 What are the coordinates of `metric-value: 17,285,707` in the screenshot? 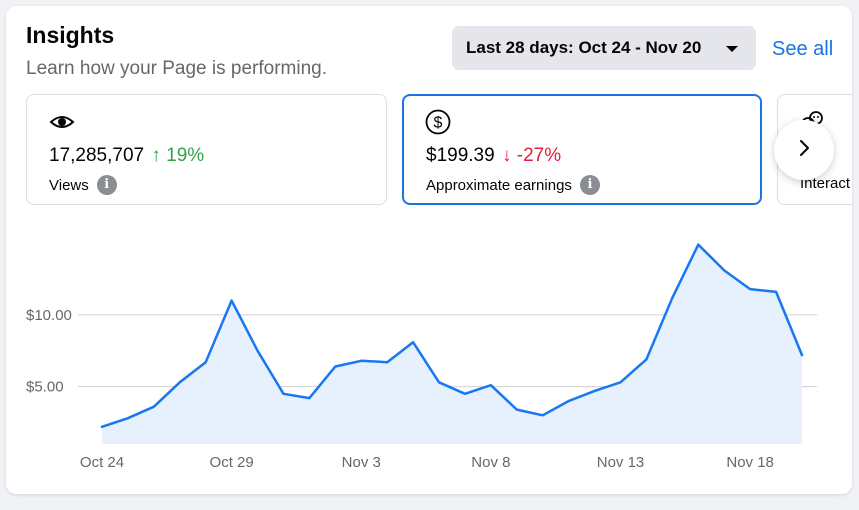 It's located at (97, 155).